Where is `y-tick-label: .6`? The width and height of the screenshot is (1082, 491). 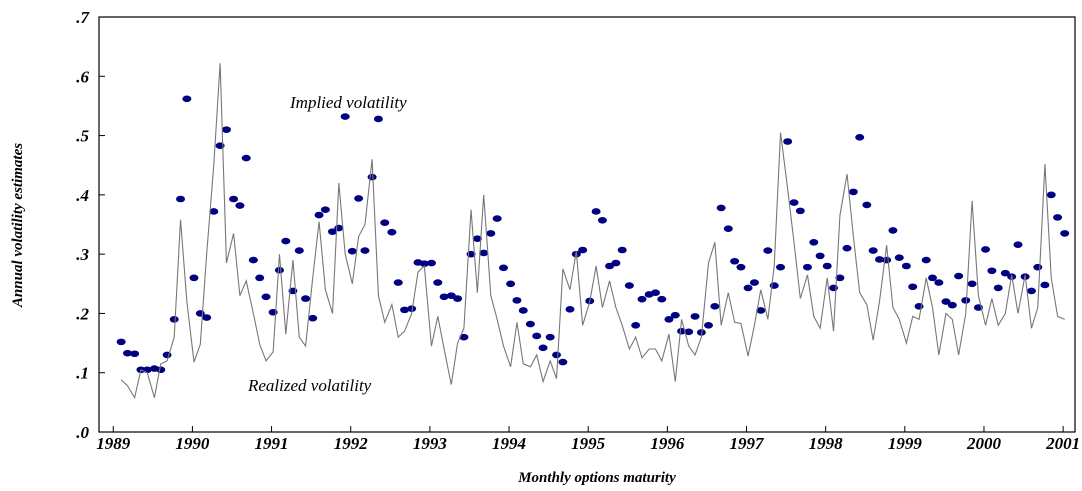
y-tick-label: .6 is located at coordinates (82, 76).